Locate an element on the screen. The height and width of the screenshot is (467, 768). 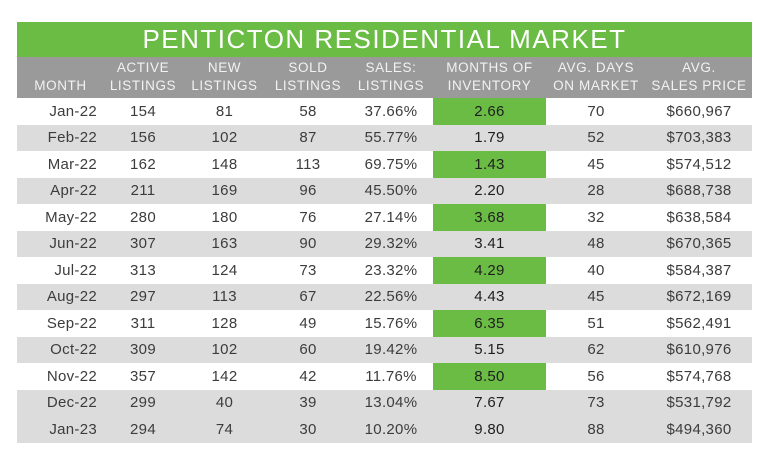
cell-avg-days-on-market: 52 is located at coordinates (596, 137).